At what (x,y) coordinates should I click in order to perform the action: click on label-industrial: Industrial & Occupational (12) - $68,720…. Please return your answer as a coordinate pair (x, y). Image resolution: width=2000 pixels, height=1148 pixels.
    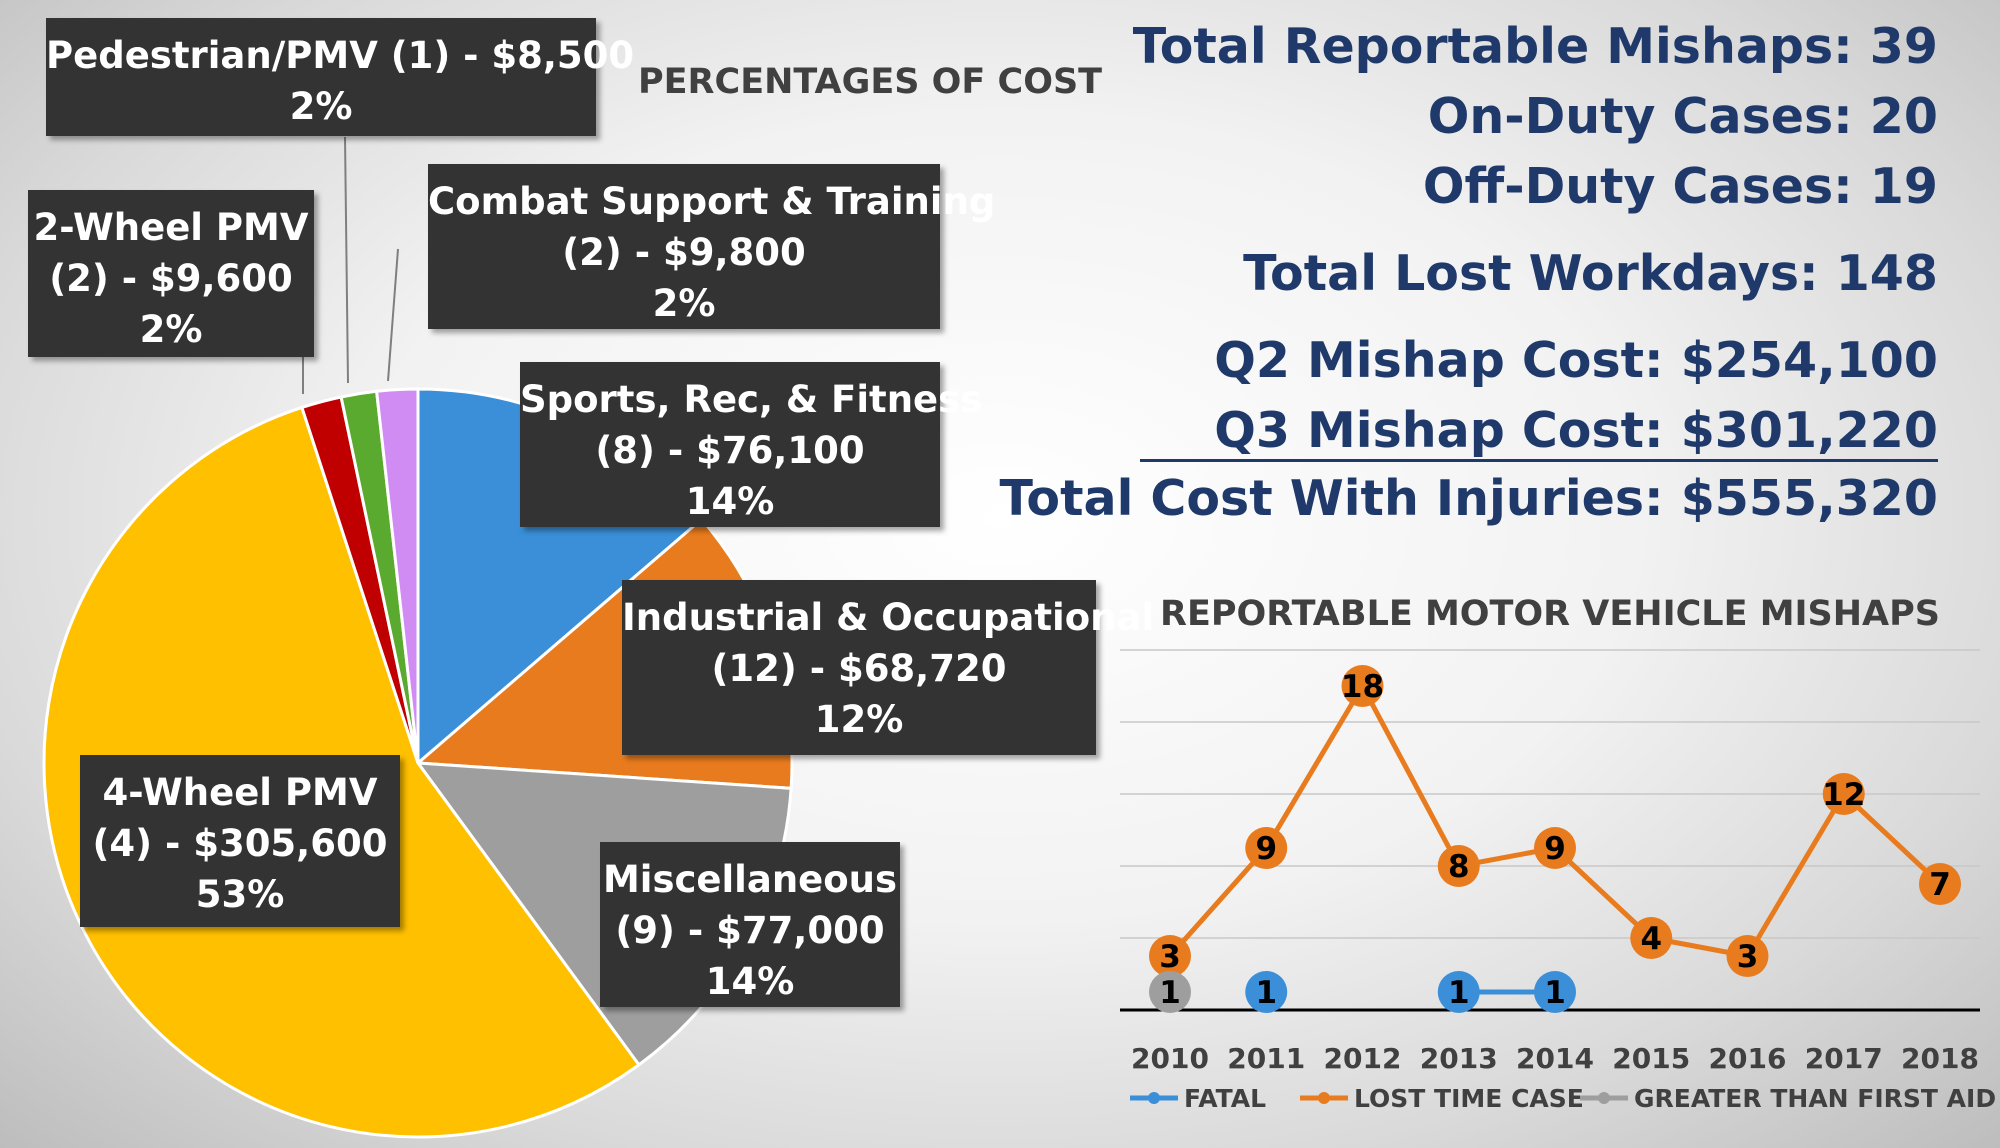
    Looking at the image, I should click on (888, 667).